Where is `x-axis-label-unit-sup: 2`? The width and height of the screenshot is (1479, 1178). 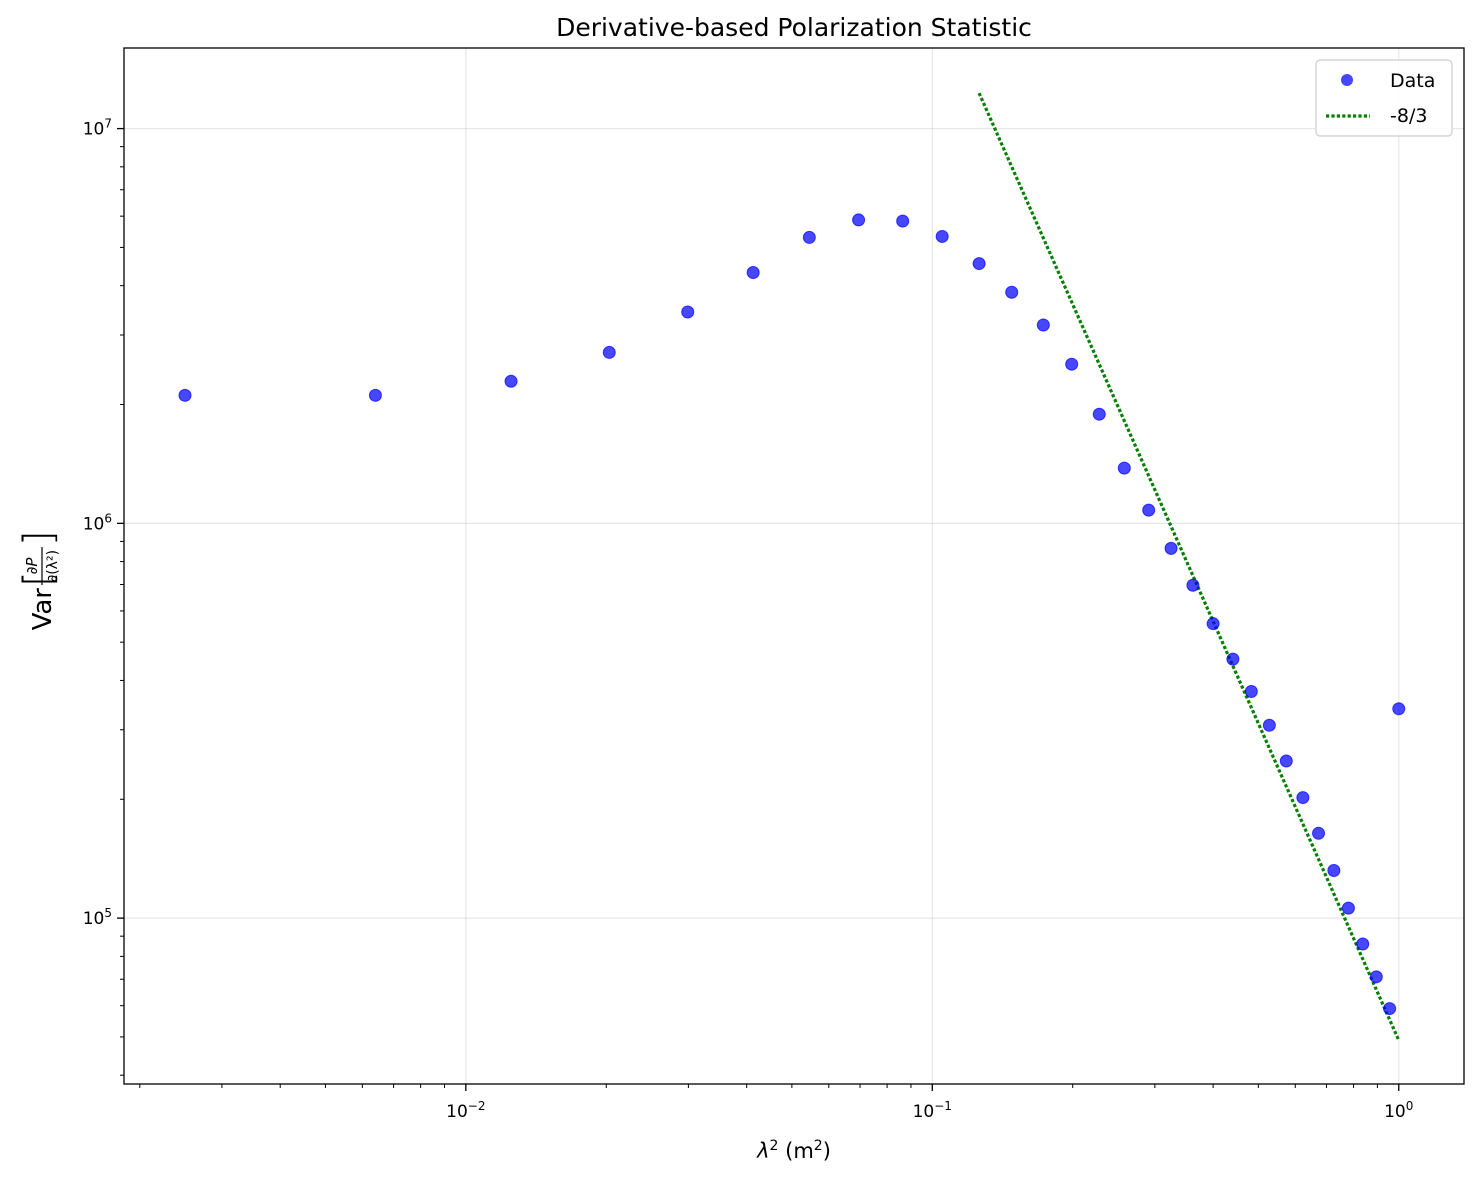 x-axis-label-unit-sup: 2 is located at coordinates (818, 1146).